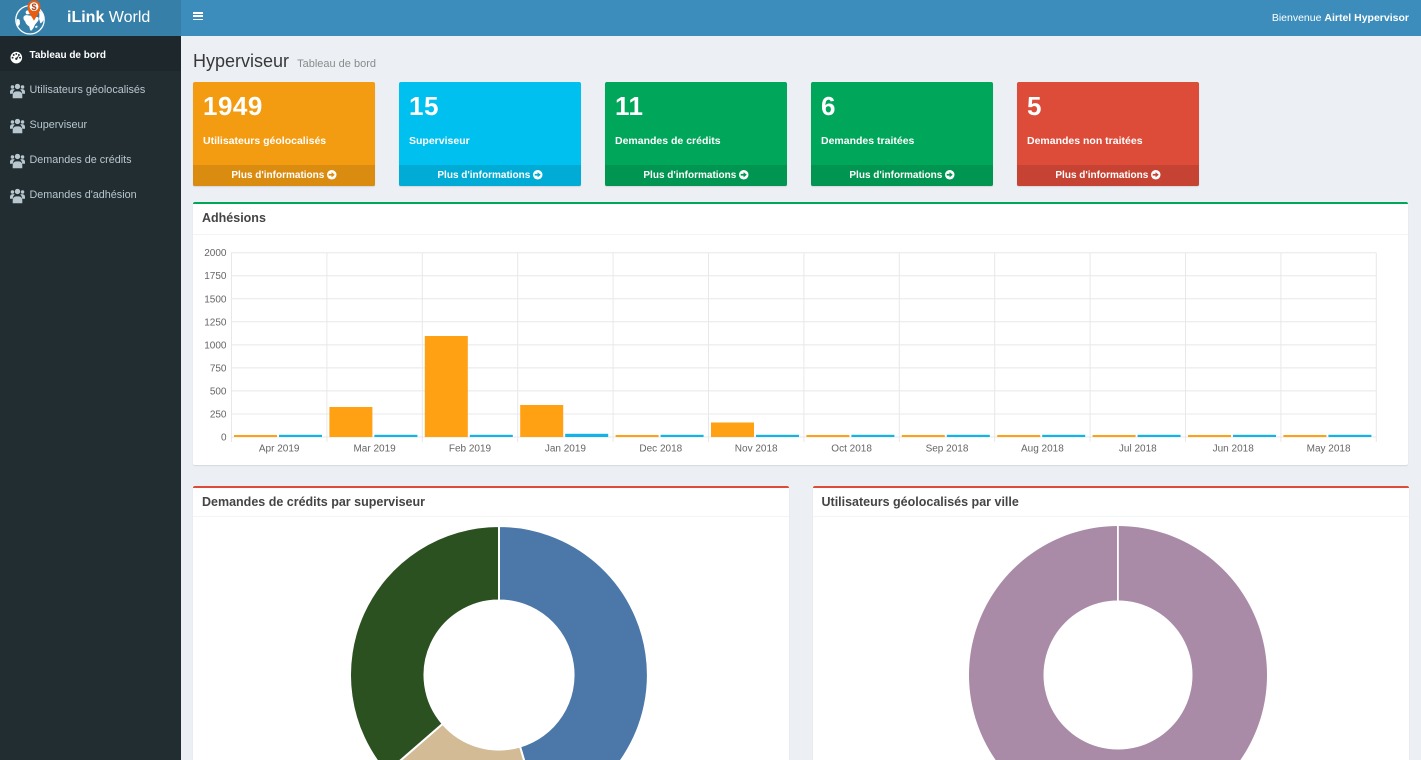  I want to click on svg-text: Jan 2019, so click(566, 449).